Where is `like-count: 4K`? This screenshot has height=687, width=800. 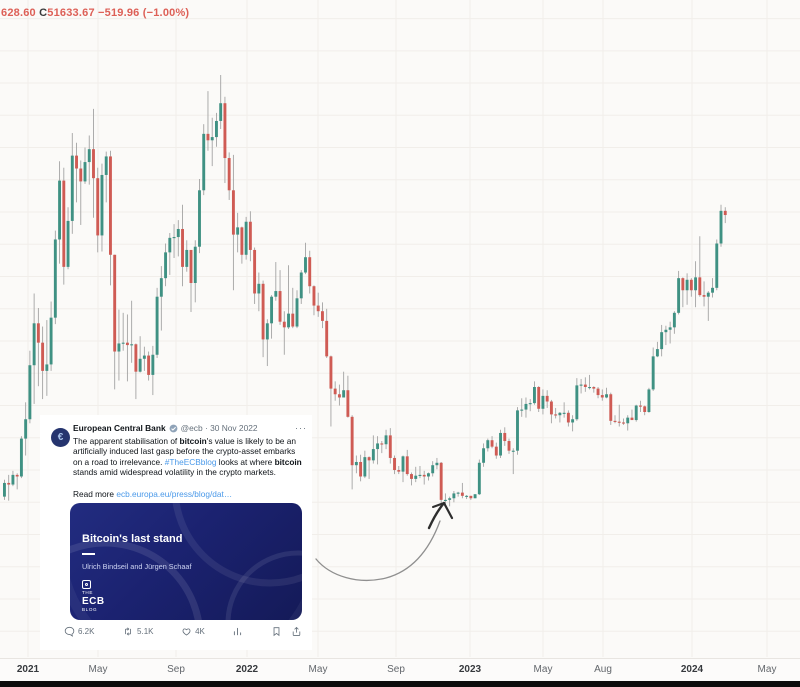 like-count: 4K is located at coordinates (200, 631).